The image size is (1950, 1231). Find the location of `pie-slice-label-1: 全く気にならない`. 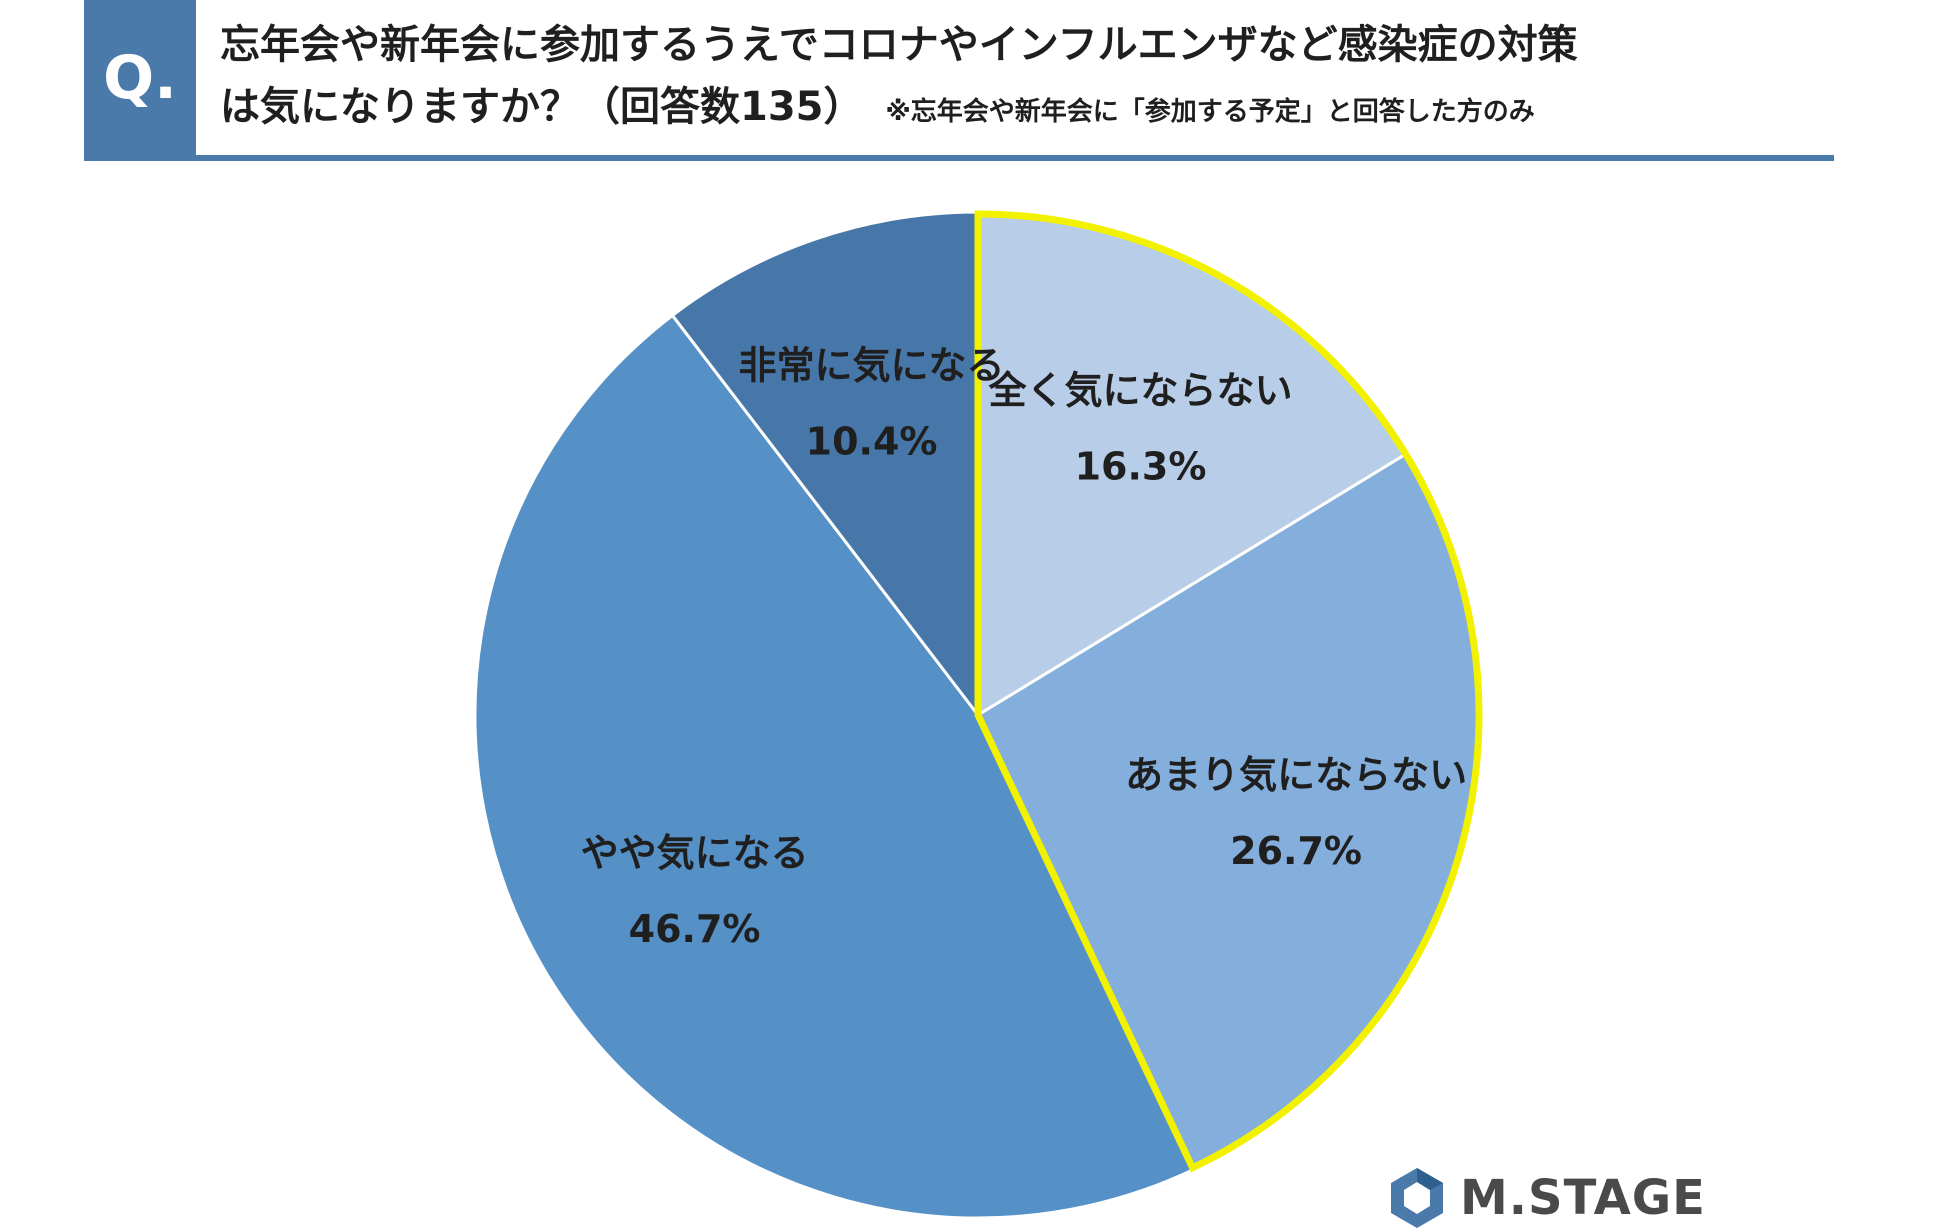

pie-slice-label-1: 全く気にならない is located at coordinates (1140, 391).